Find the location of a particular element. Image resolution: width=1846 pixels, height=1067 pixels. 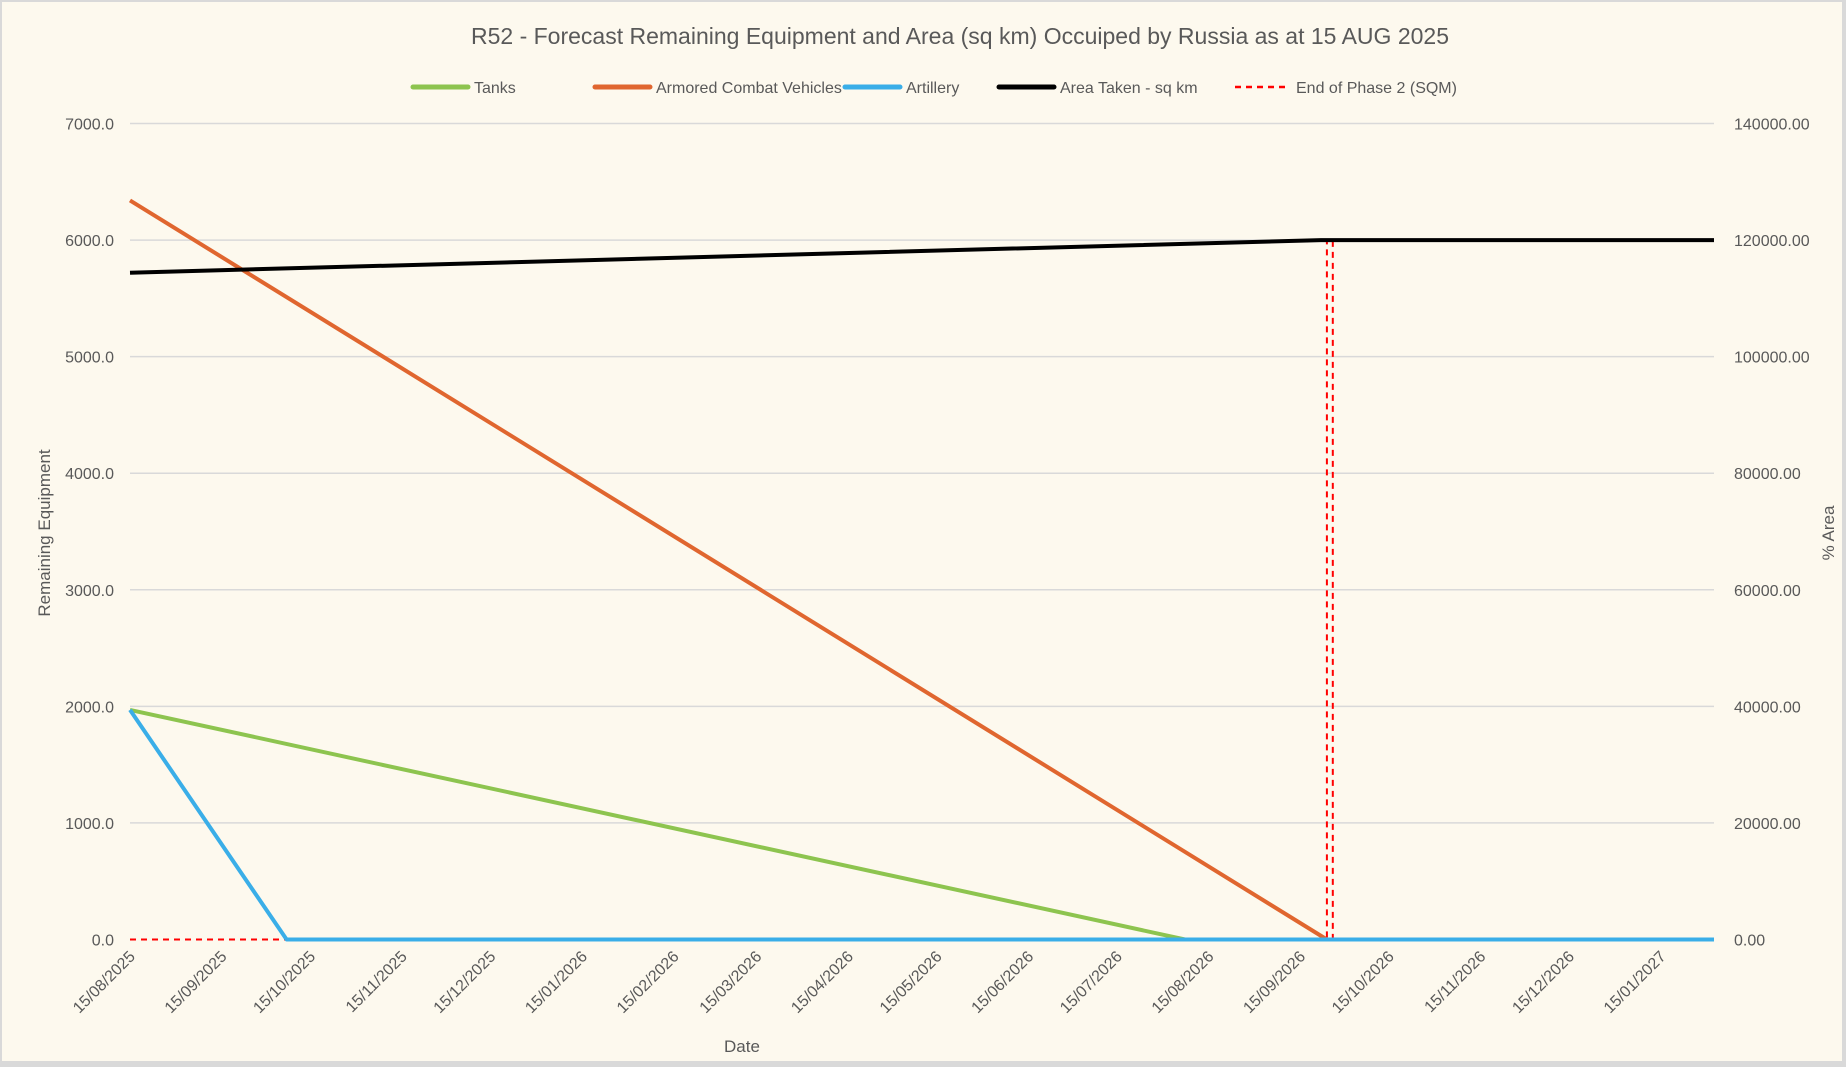

y2-tick-label: 20000.00 is located at coordinates (1767, 824).